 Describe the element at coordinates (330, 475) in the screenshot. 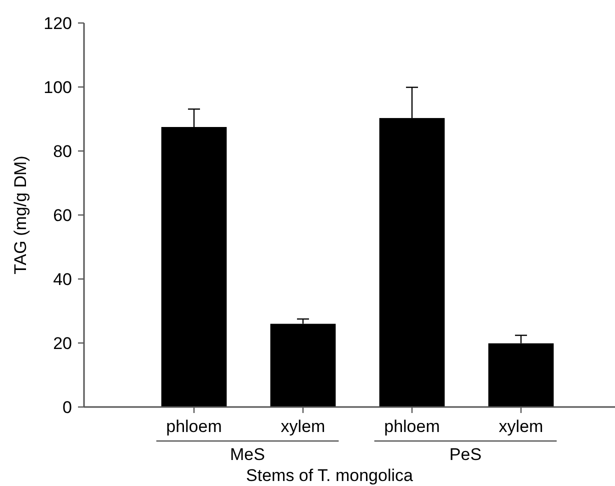

I see `x-axis-title: Stems of T. mongolica` at that location.